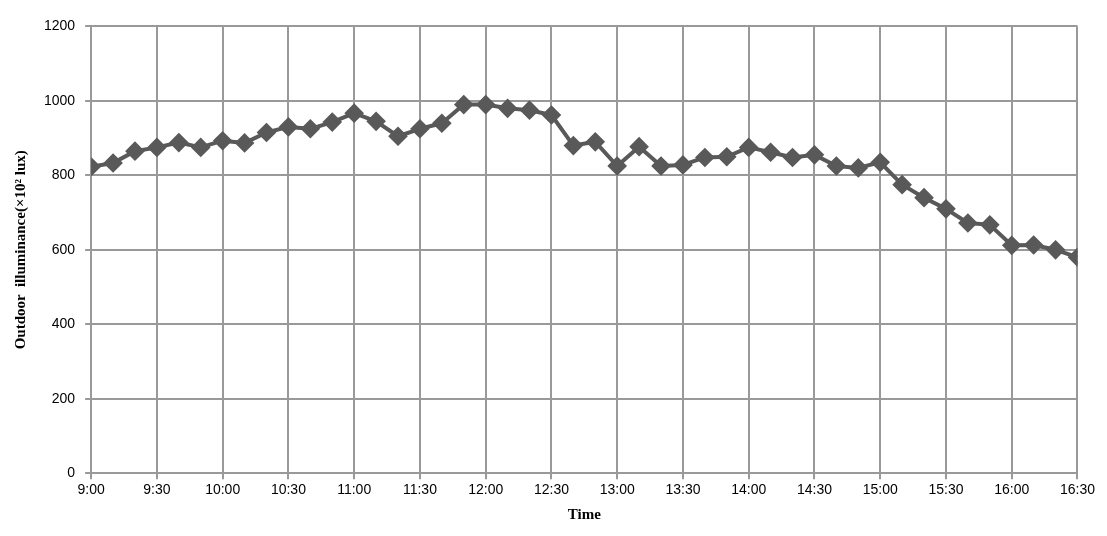 Image resolution: width=1107 pixels, height=536 pixels. What do you see at coordinates (157, 489) in the screenshot?
I see `x-tick-label: 9:30` at bounding box center [157, 489].